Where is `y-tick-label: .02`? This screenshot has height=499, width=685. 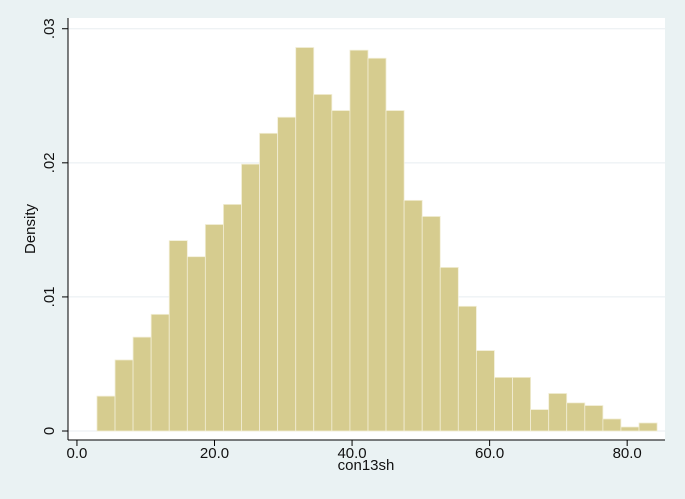 y-tick-label: .02 is located at coordinates (49, 162).